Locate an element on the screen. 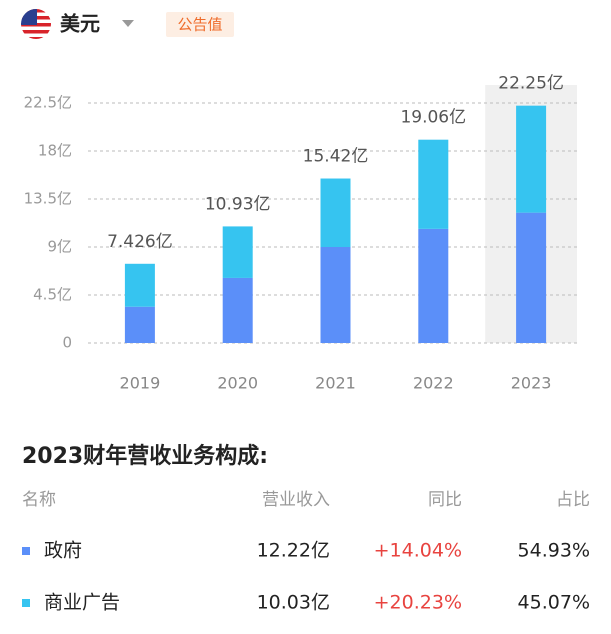  total-label: 7.426亿 is located at coordinates (140, 242).